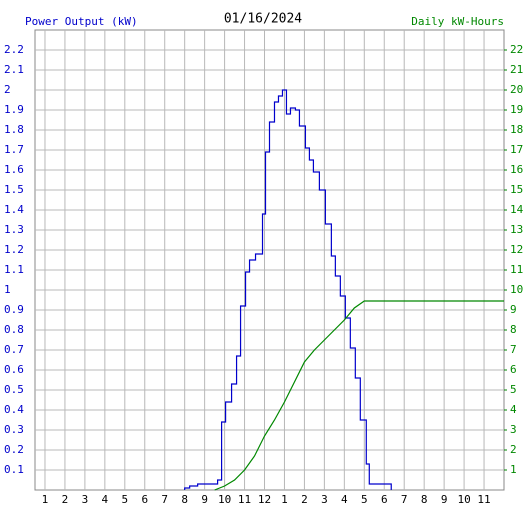 This screenshot has height=510, width=527. I want to click on y2-tick-label: 1, so click(513, 469).